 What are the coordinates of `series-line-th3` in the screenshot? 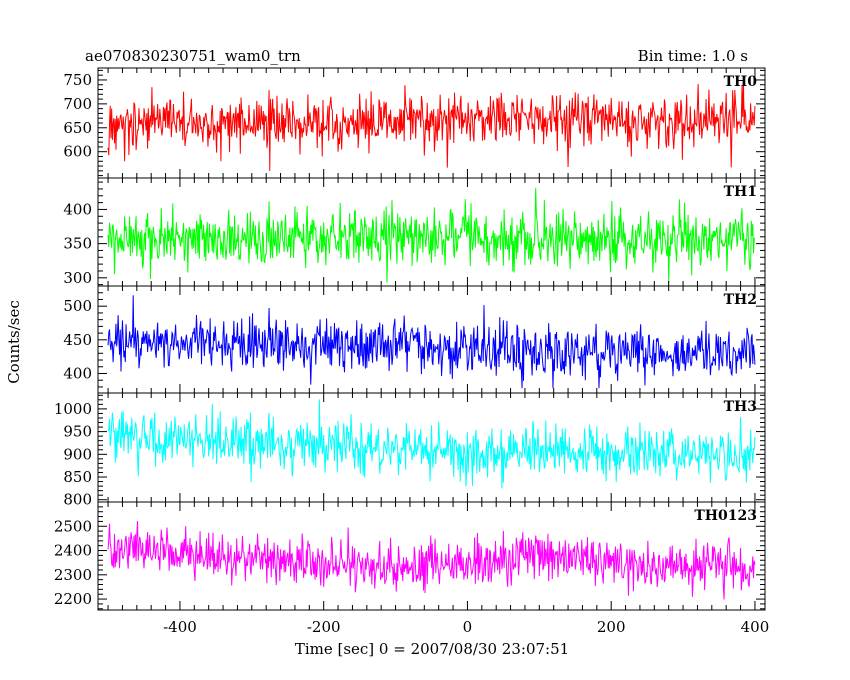 It's located at (431, 444).